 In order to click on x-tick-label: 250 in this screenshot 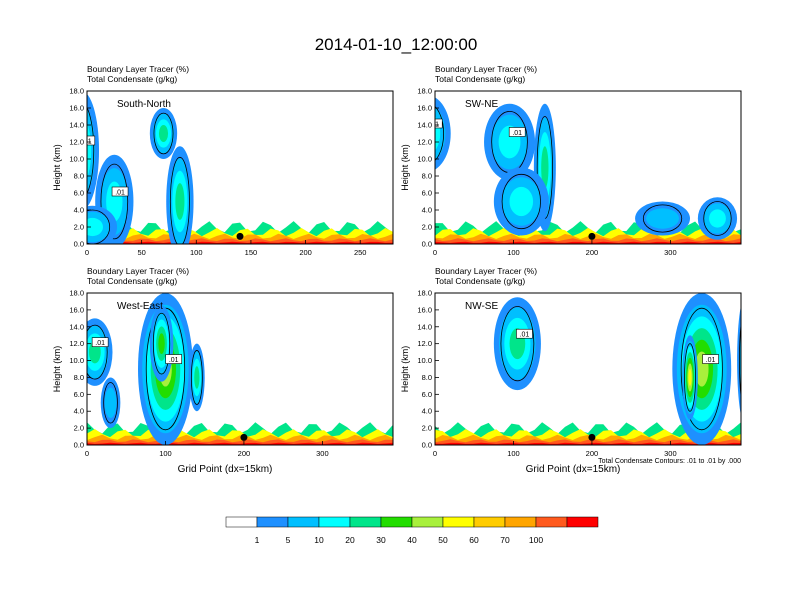, I will do `click(360, 252)`.